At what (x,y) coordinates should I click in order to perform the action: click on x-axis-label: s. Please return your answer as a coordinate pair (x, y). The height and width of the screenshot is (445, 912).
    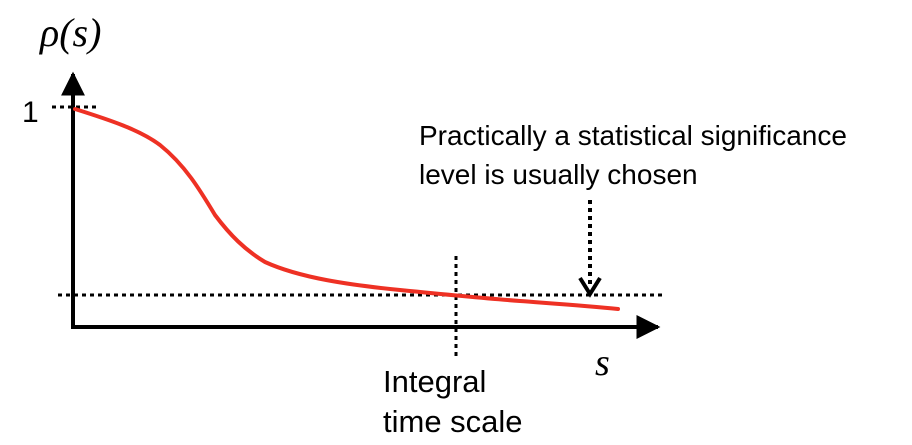
    Looking at the image, I should click on (602, 363).